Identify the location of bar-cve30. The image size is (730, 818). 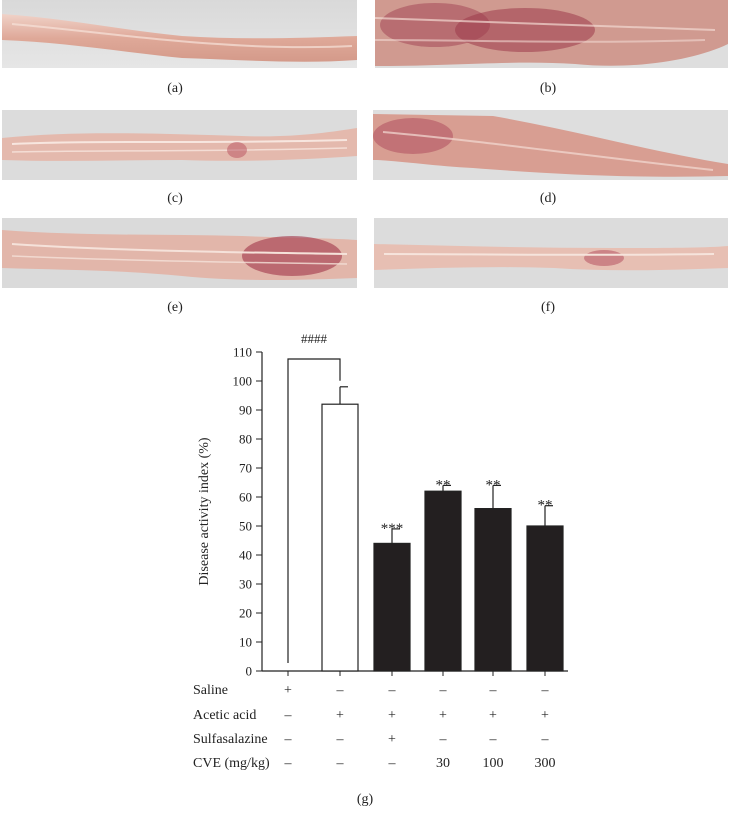
(443, 581).